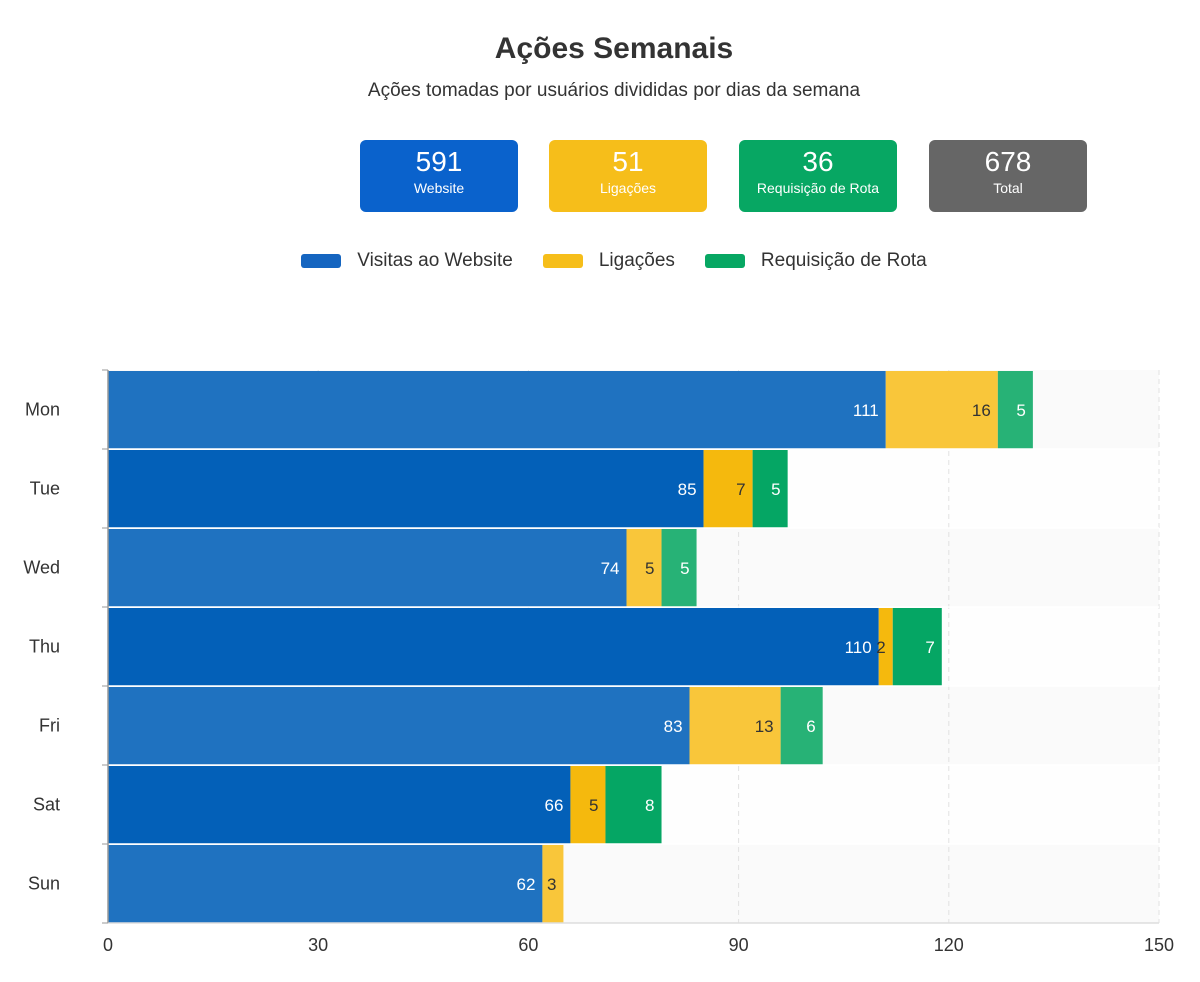  I want to click on data-label-thu-series-0: 110, so click(858, 647).